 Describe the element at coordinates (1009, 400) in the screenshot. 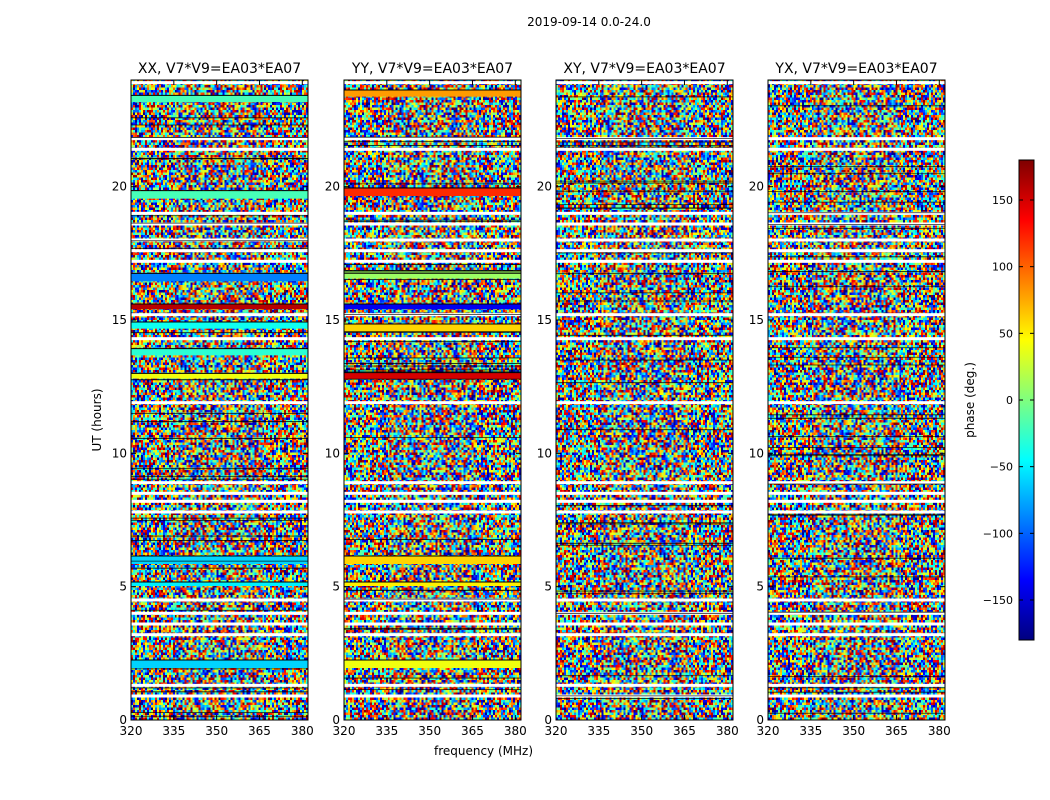

I see `colorbar-tick-label: 0` at that location.